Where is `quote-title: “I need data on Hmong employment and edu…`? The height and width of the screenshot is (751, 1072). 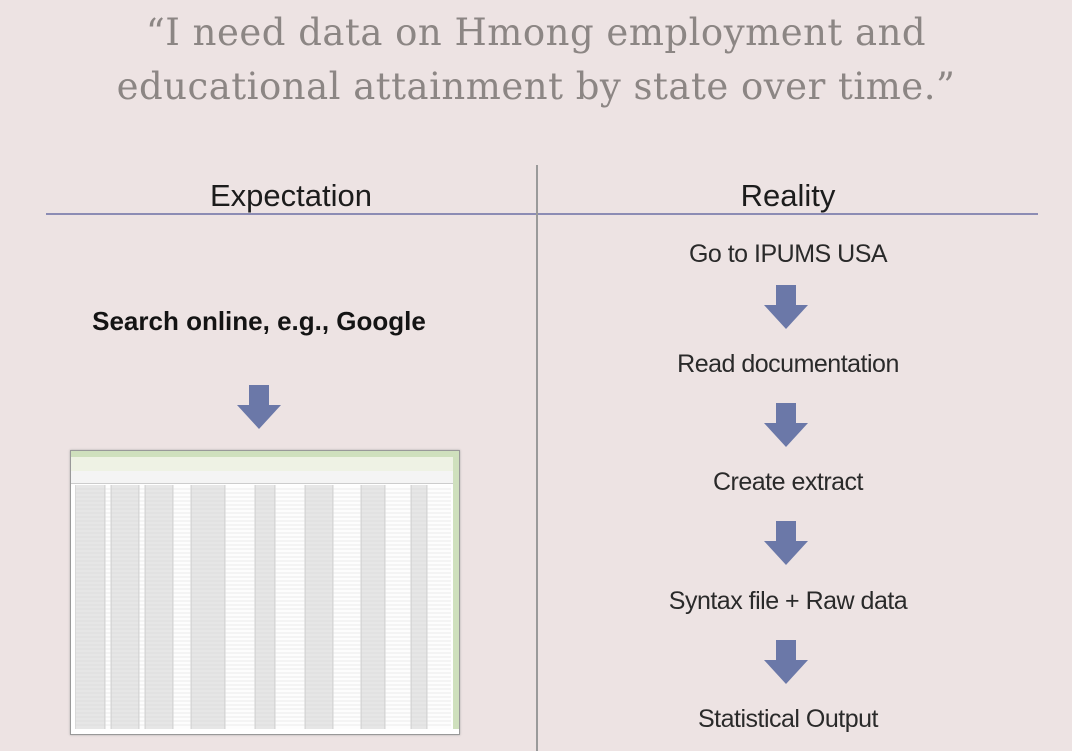 quote-title: “I need data on Hmong employment and edu… is located at coordinates (536, 60).